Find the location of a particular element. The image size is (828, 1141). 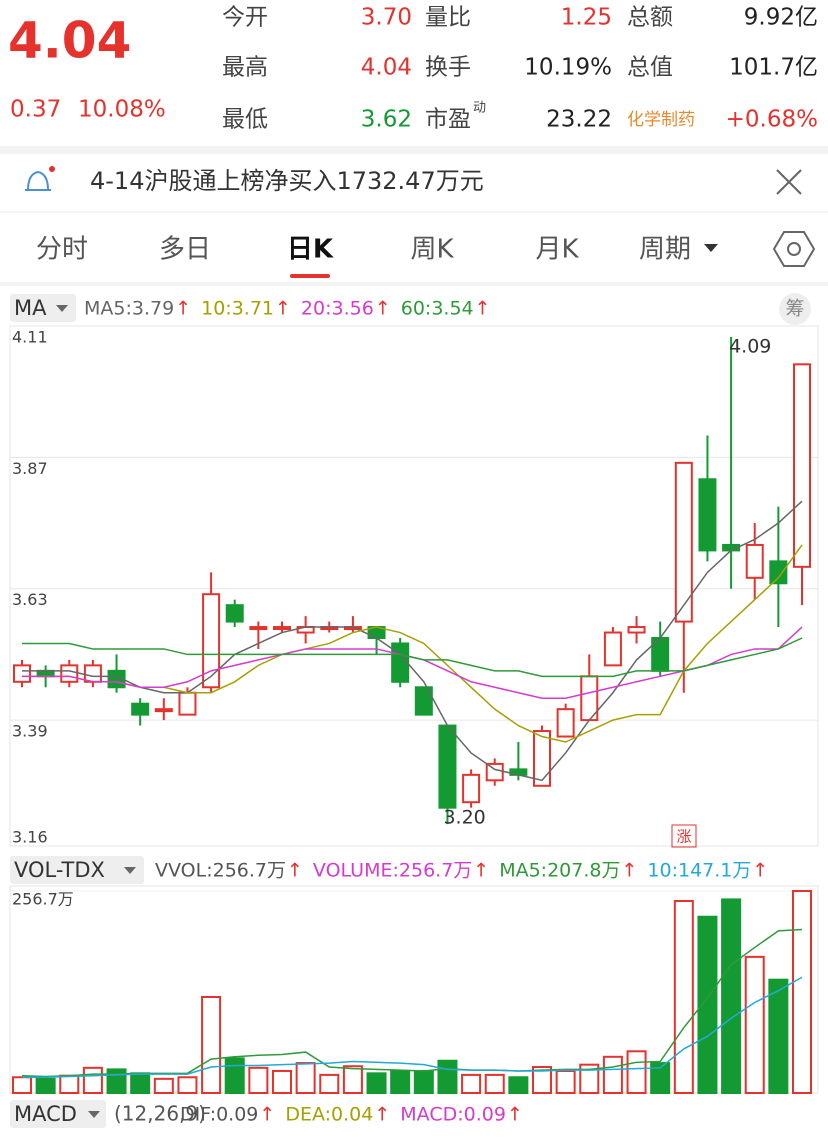

chip-button is located at coordinates (795, 309).